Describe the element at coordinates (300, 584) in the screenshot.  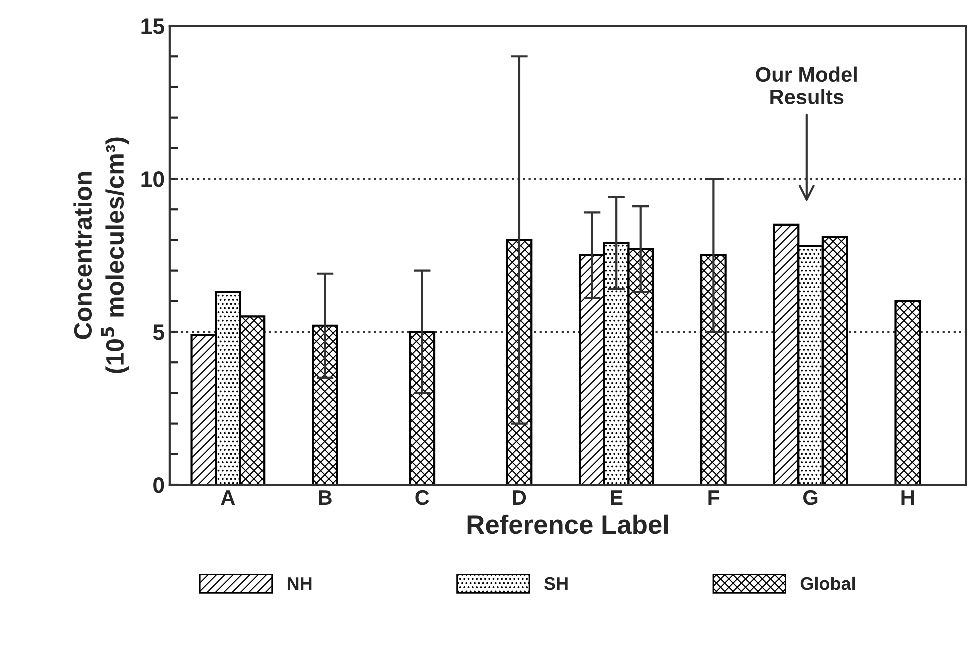
I see `legend-label: NH` at that location.